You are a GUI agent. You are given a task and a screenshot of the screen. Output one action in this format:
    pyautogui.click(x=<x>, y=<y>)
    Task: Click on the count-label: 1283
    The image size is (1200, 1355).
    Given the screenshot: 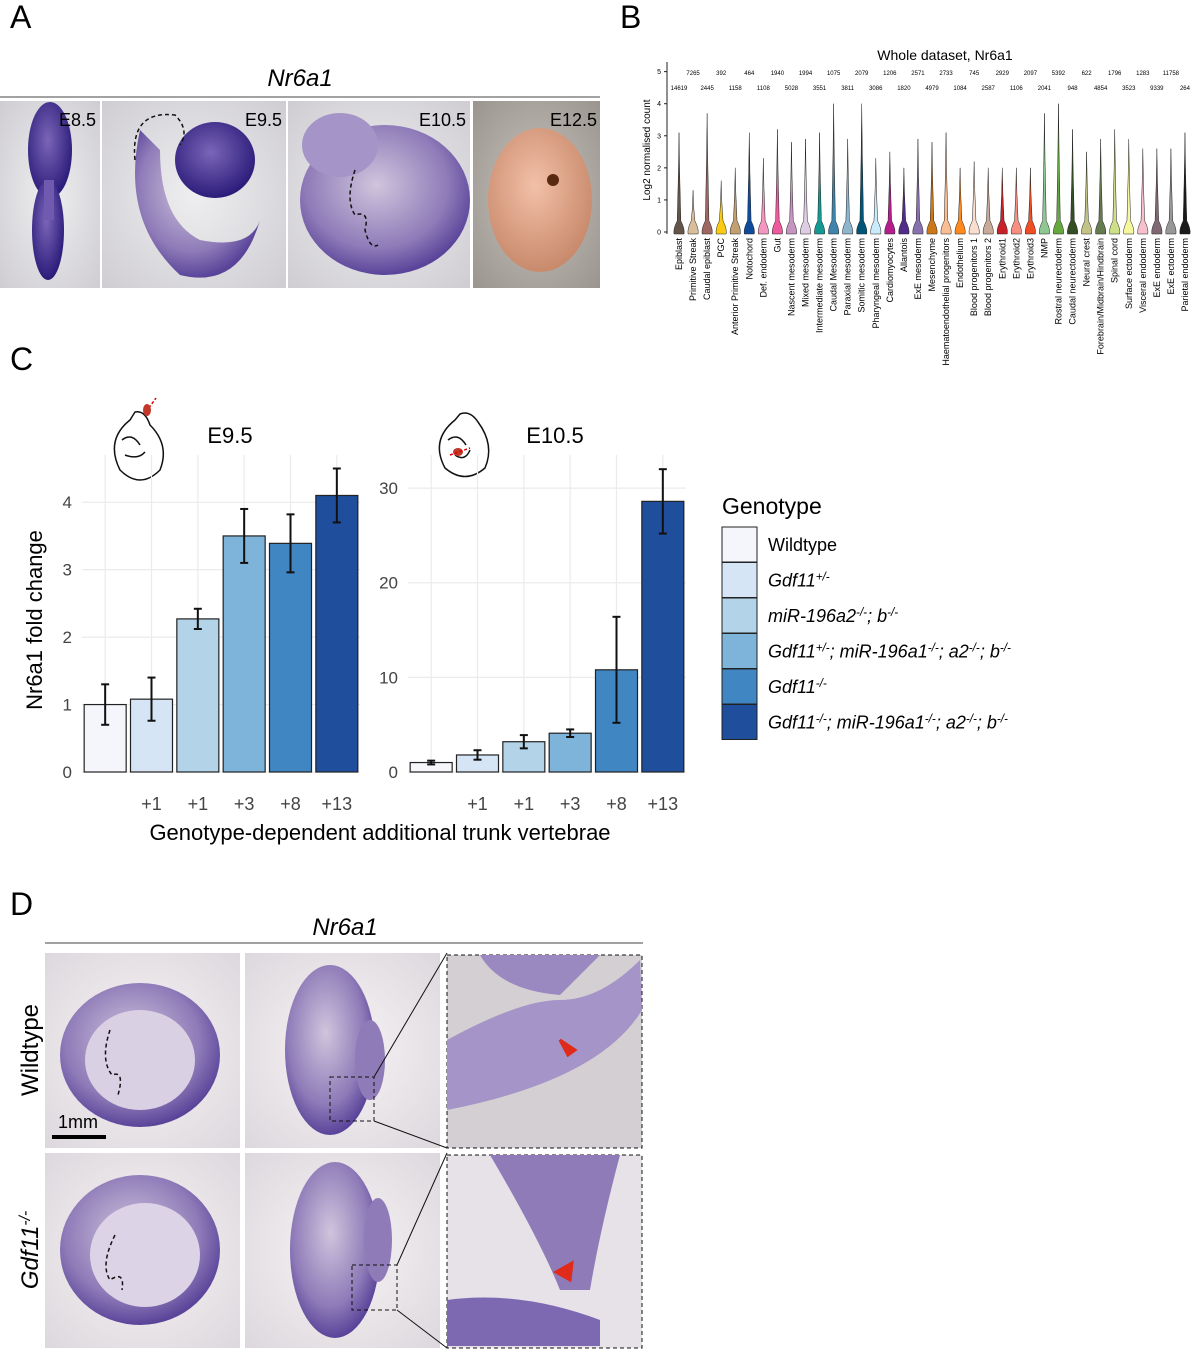 What is the action you would take?
    pyautogui.click(x=1143, y=74)
    